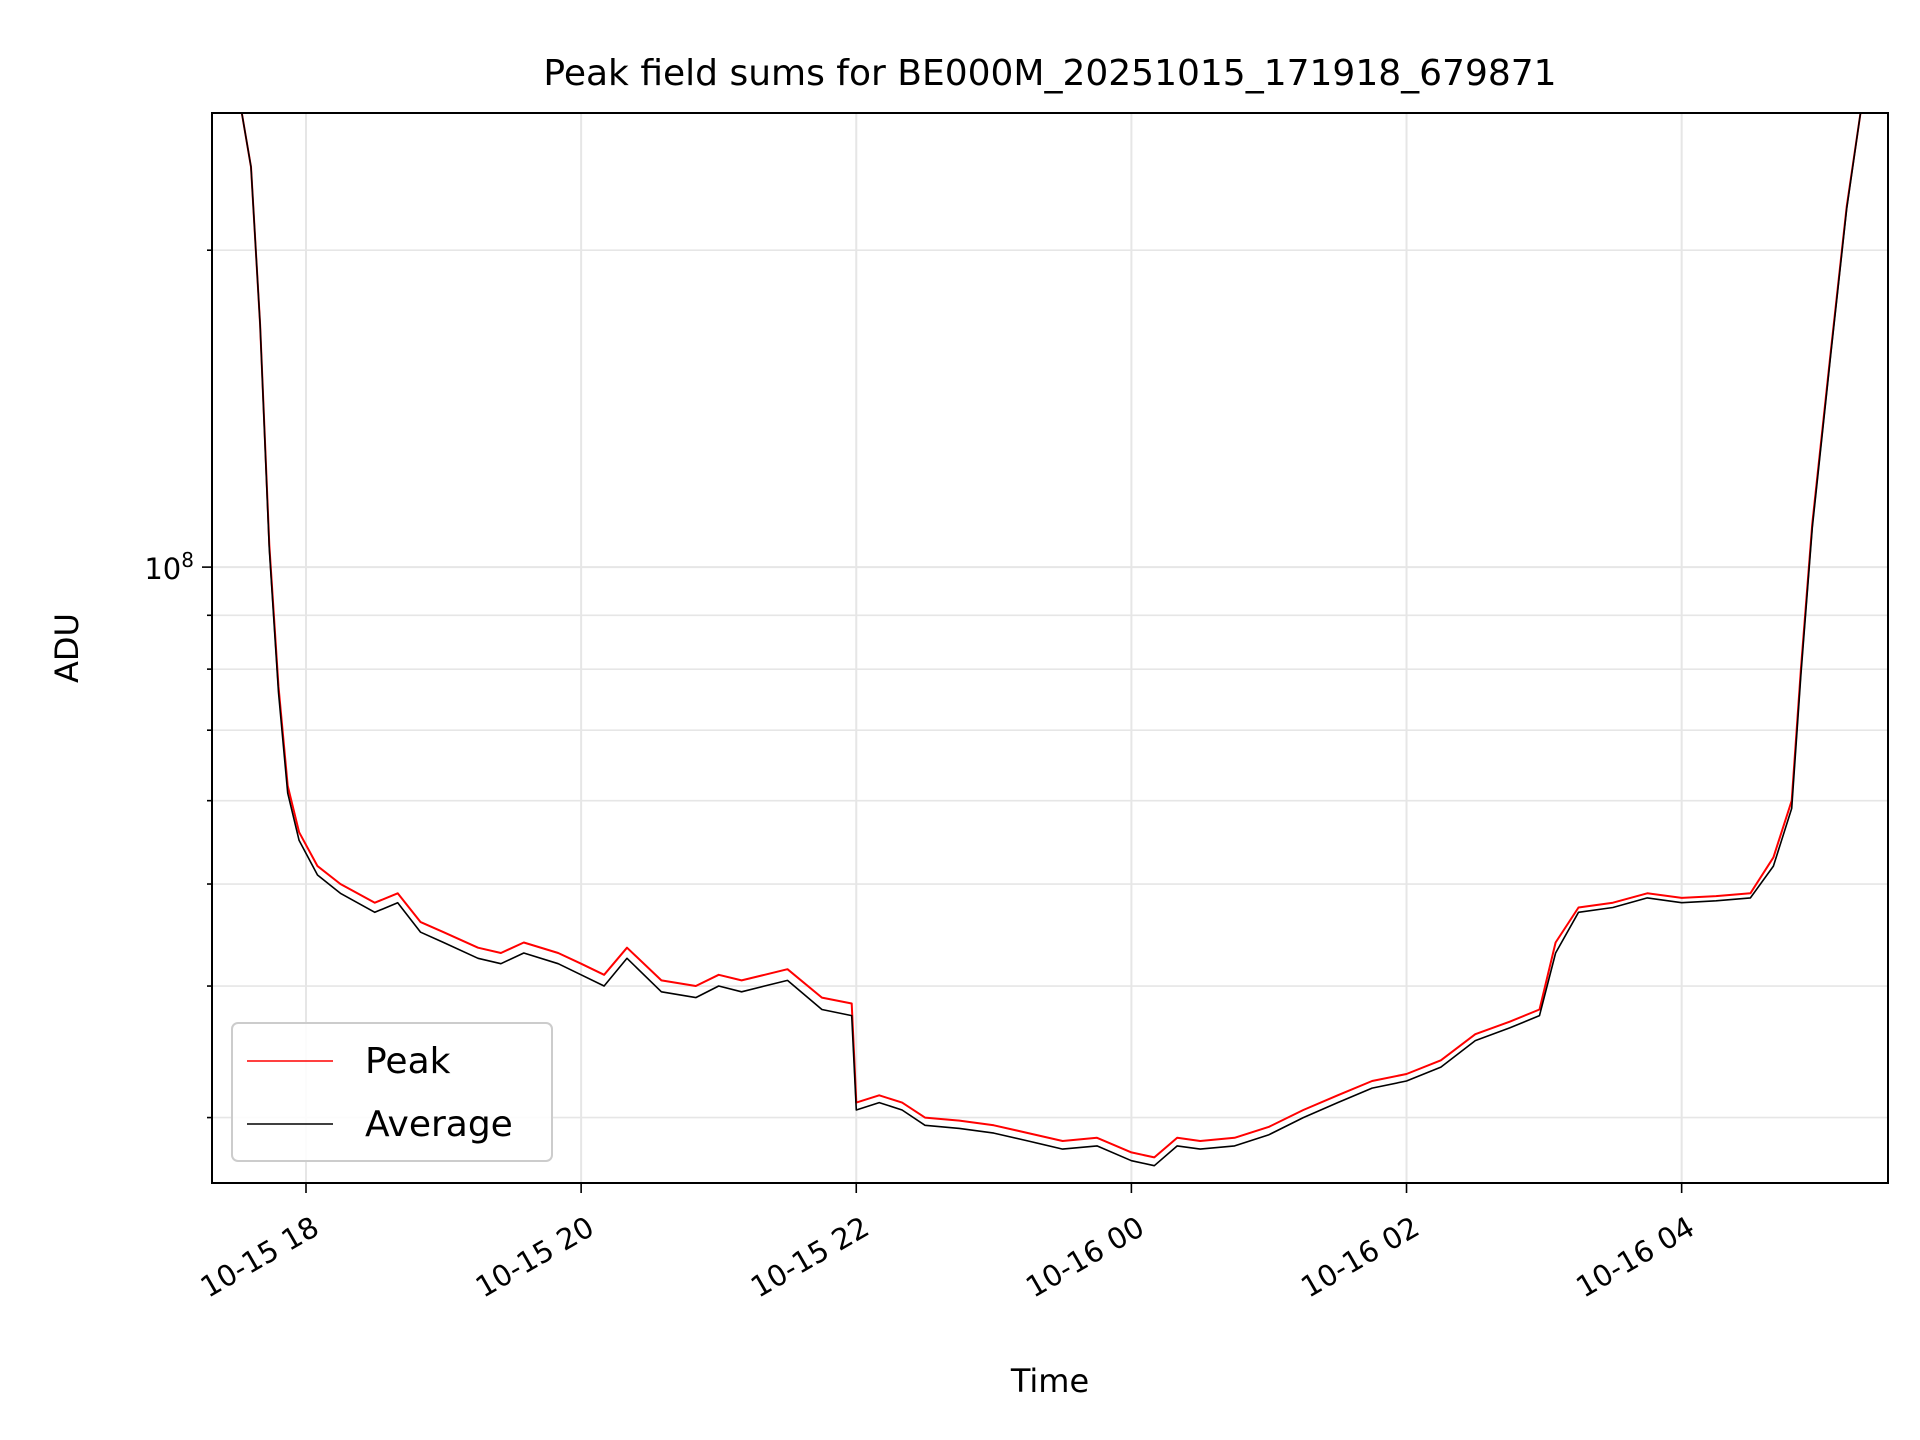  Describe the element at coordinates (178, 684) in the screenshot. I see `y-axis: 108` at that location.